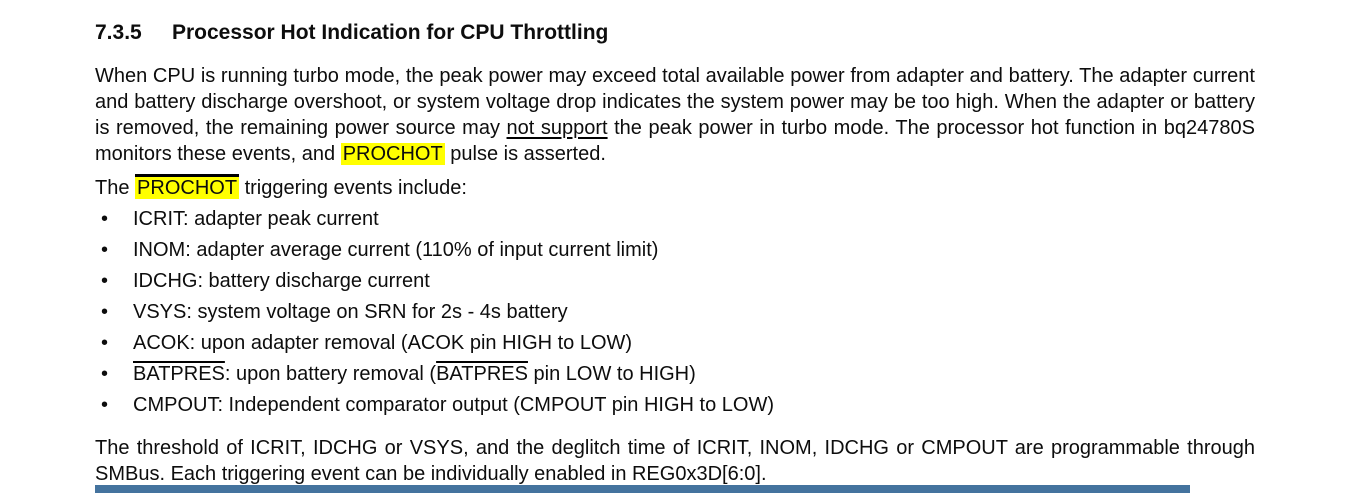 Image resolution: width=1349 pixels, height=493 pixels. What do you see at coordinates (675, 188) in the screenshot?
I see `paragraph-prochot-events: The PROCHOT triggering events include:` at bounding box center [675, 188].